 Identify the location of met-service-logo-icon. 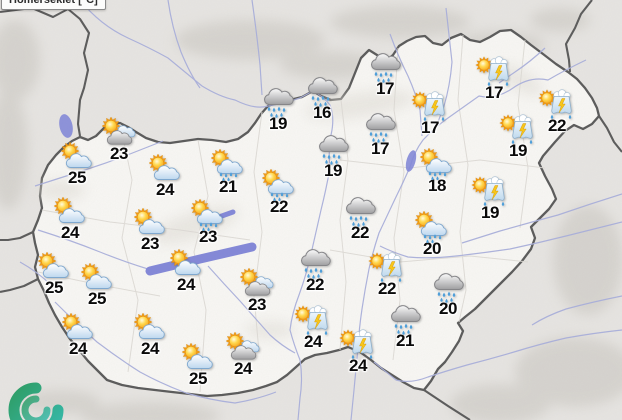
(36, 401).